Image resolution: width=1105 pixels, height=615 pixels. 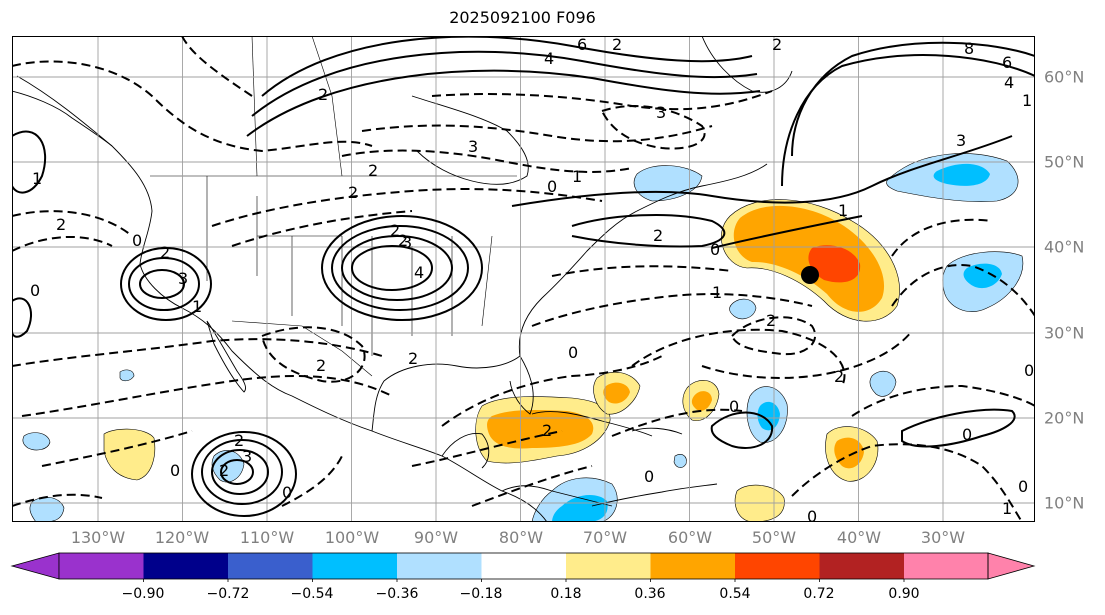 What do you see at coordinates (1064, 333) in the screenshot?
I see `lat-label: 30°N` at bounding box center [1064, 333].